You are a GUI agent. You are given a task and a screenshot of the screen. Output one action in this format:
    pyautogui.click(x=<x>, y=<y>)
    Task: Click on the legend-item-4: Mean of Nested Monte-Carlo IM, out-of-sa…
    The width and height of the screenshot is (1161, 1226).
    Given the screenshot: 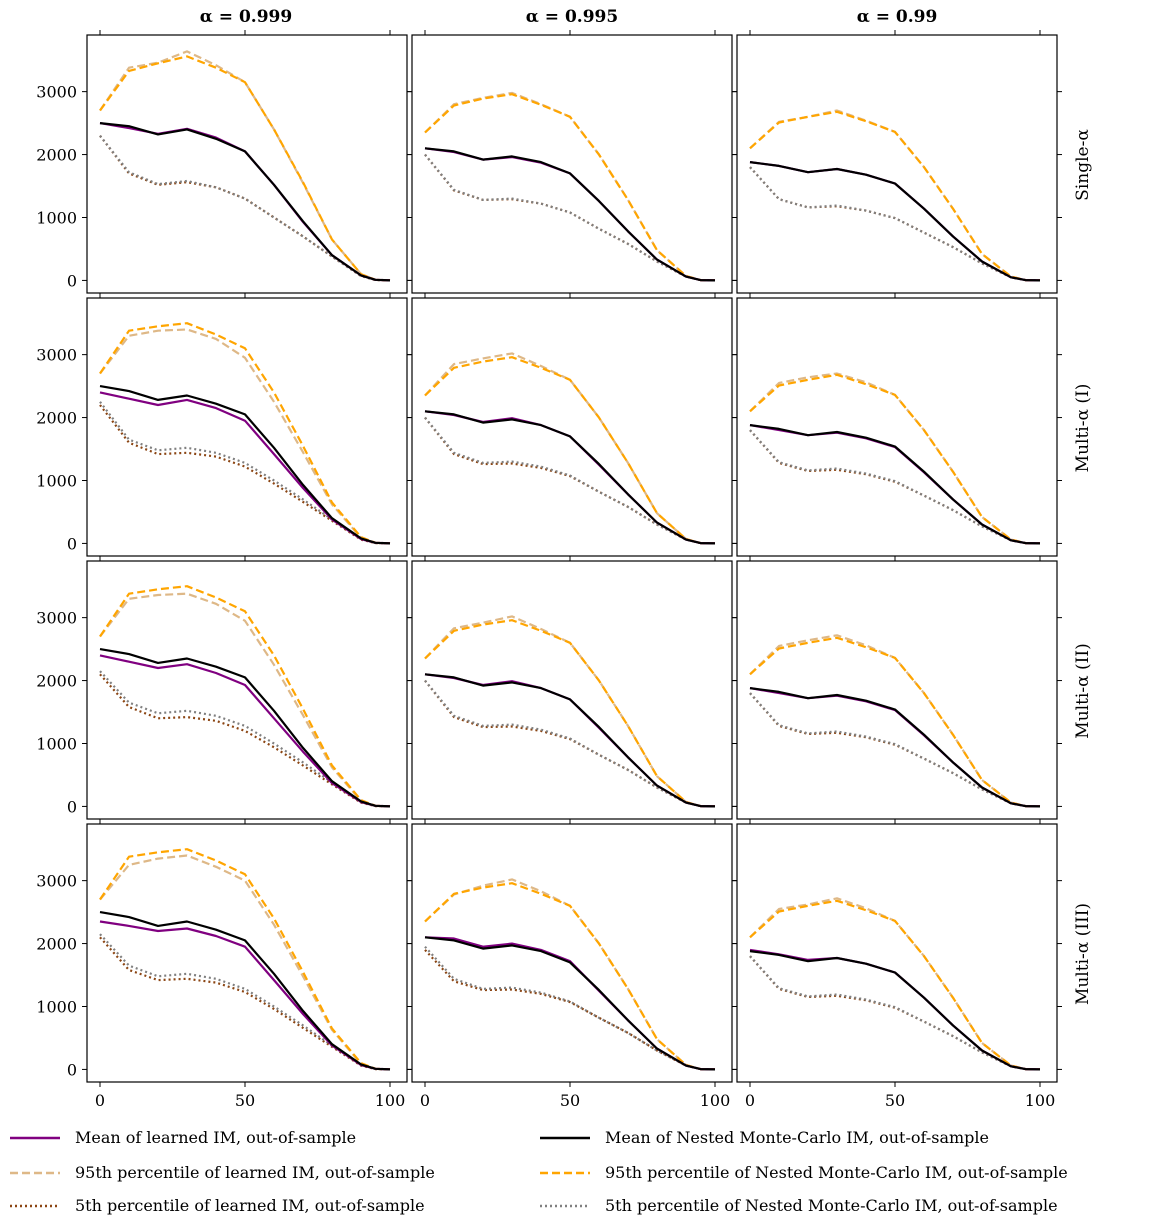 What is the action you would take?
    pyautogui.click(x=764, y=1137)
    